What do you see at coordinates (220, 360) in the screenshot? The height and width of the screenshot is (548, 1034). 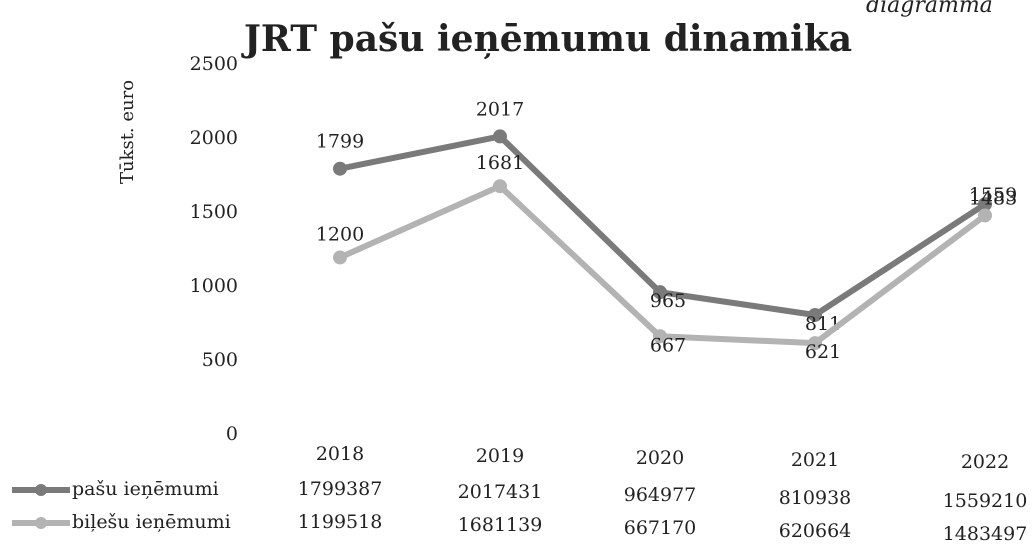 I see `y-tick-label: 500` at bounding box center [220, 360].